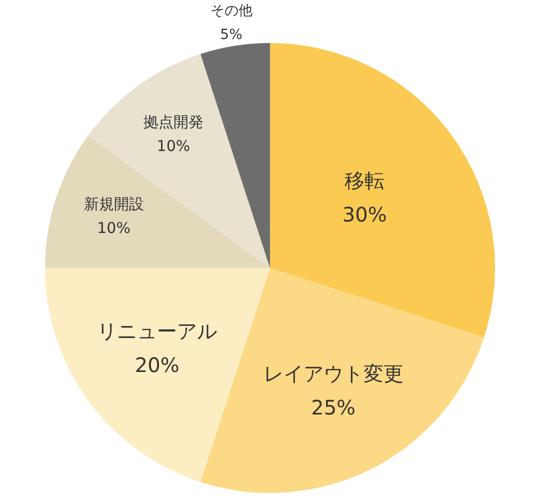  Describe the element at coordinates (364, 180) in the screenshot. I see `slice-label: 移転` at that location.